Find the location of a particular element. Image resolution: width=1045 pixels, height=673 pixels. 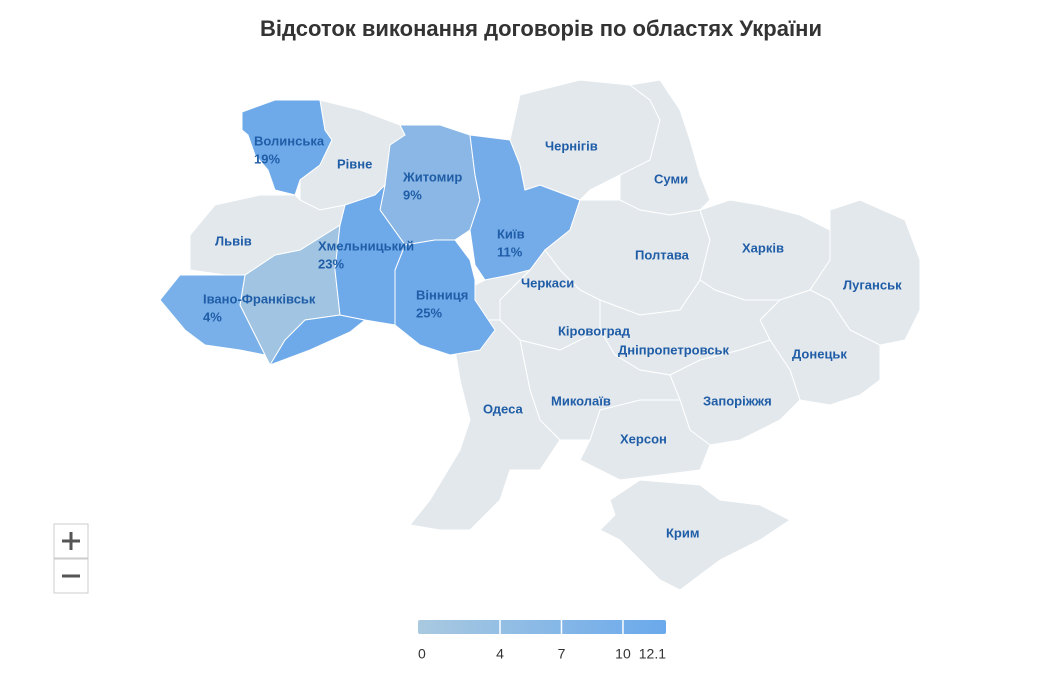

region-name: Одеса is located at coordinates (503, 408).